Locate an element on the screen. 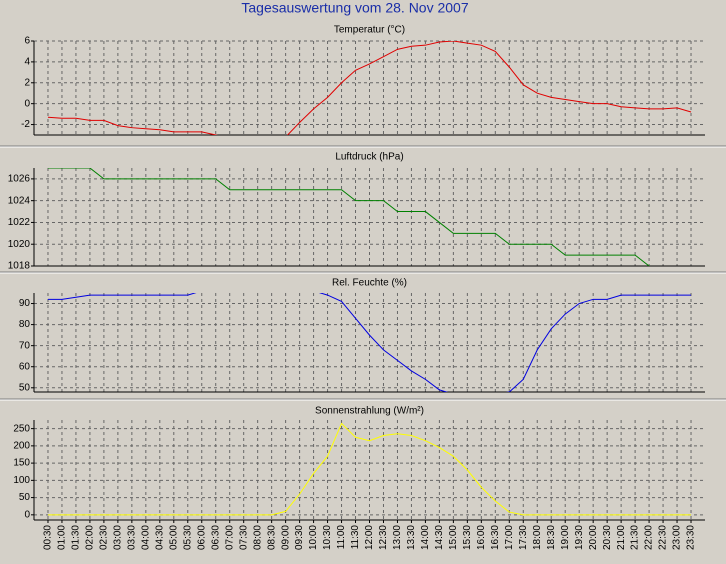 This screenshot has width=726, height=564. y-tick-label: 1026 is located at coordinates (19, 179).